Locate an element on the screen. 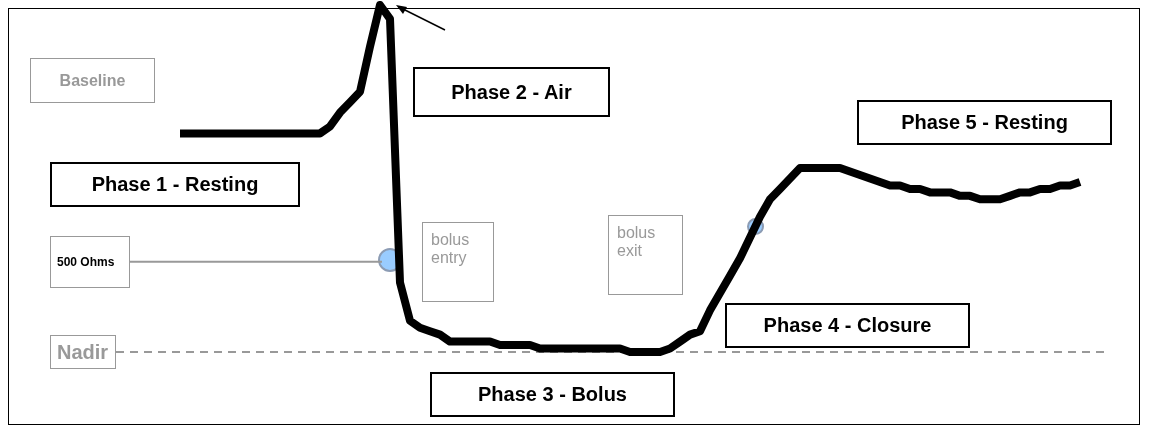 The image size is (1150, 439). annotation: bolus entry is located at coordinates (458, 262).